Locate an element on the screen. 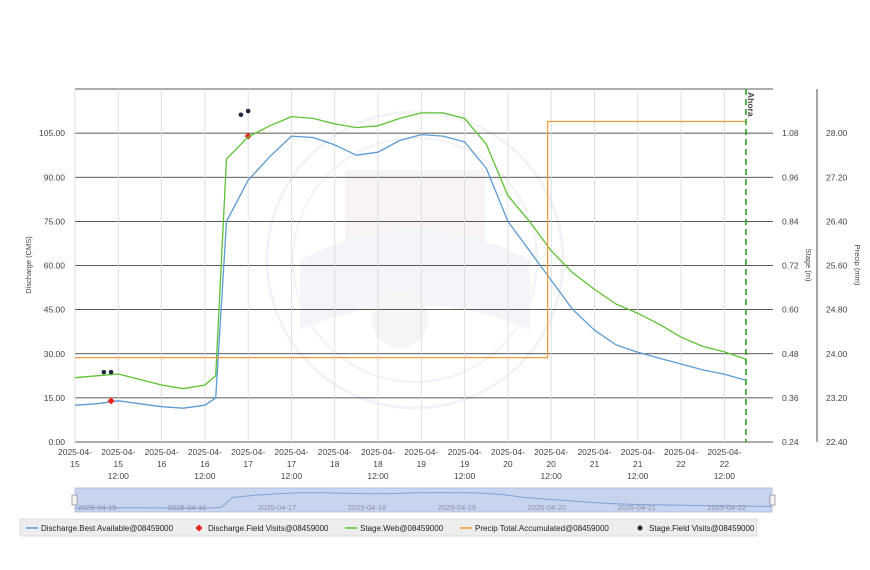  legend-label: Discharge.Field Visits@08459000 is located at coordinates (268, 528).